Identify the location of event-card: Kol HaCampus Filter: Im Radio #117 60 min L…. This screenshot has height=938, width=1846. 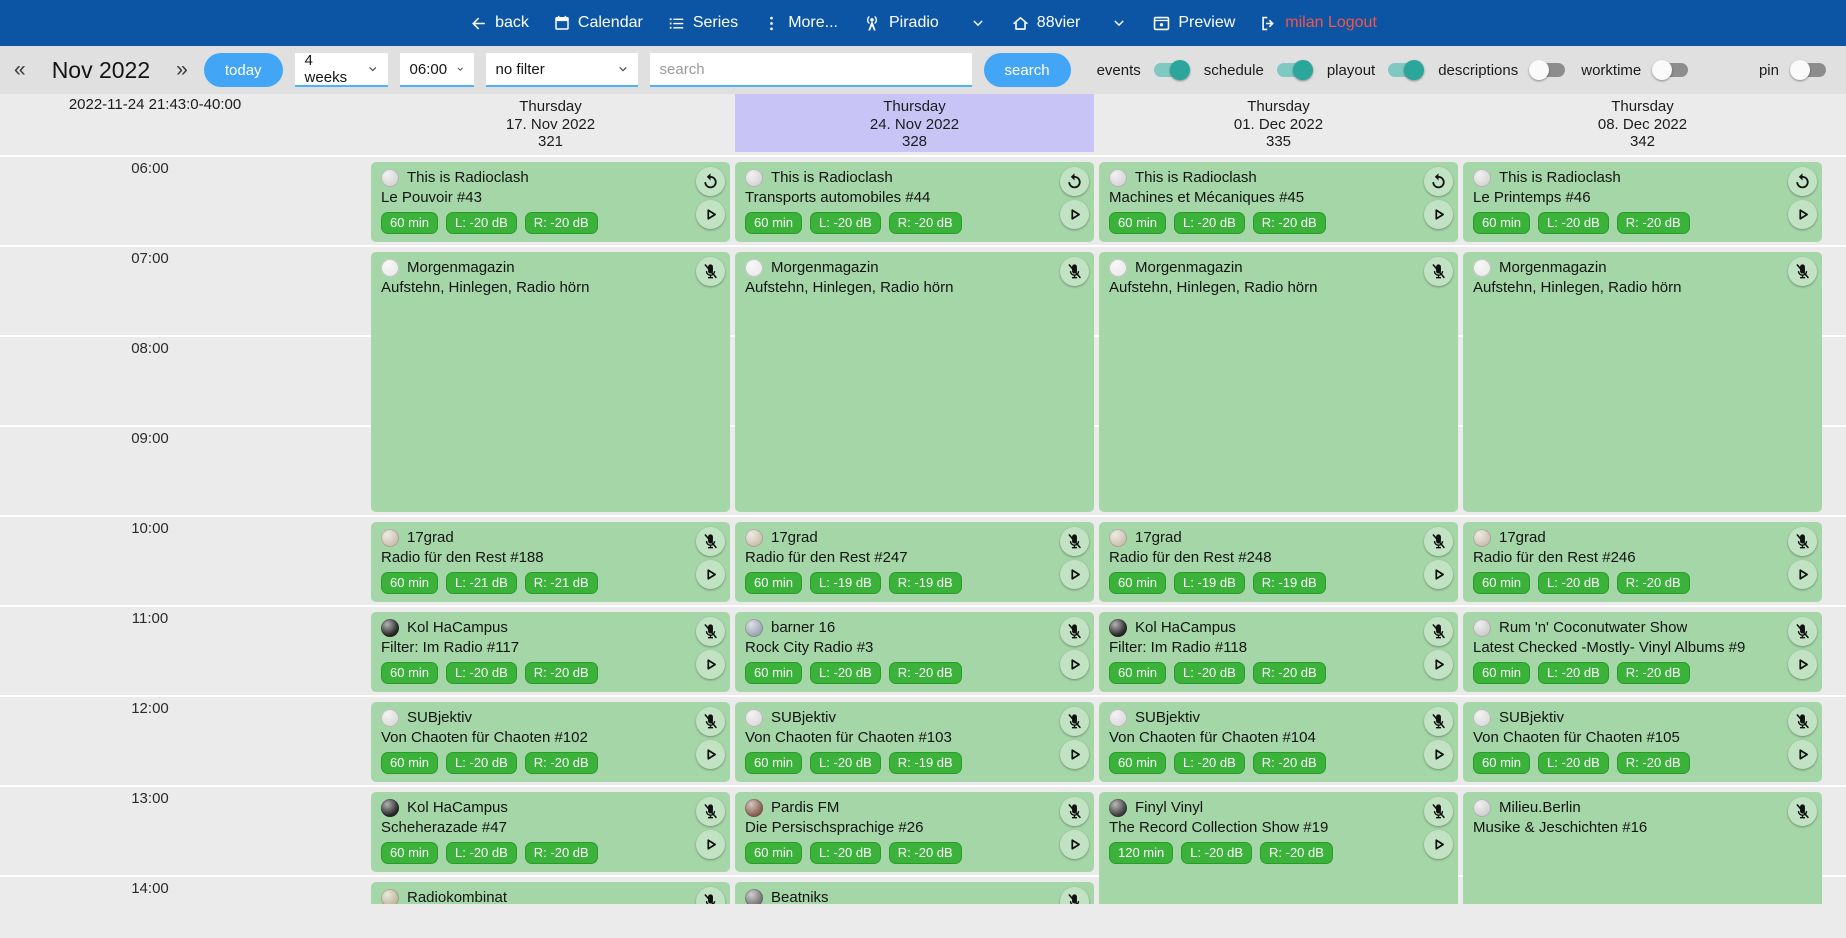
(550, 652).